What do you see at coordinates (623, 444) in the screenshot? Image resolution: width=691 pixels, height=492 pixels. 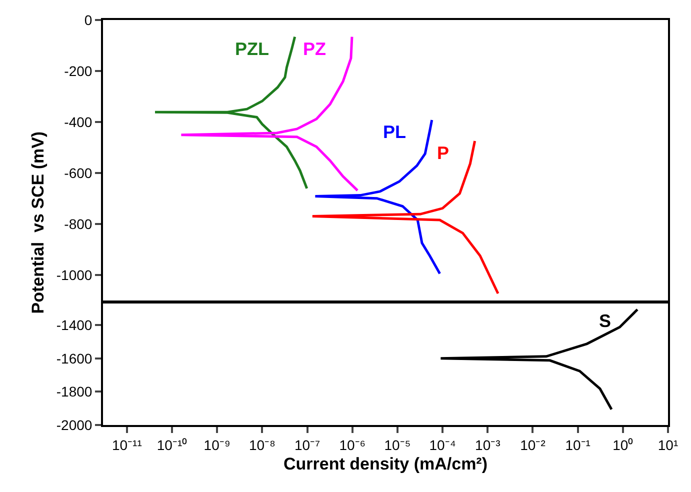 I see `x-tick-label: 10⁰` at bounding box center [623, 444].